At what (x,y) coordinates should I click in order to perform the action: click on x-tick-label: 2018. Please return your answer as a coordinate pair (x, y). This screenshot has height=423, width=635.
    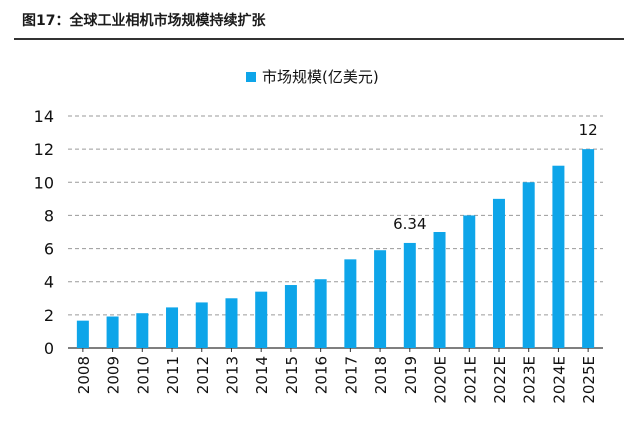
    Looking at the image, I should click on (381, 375).